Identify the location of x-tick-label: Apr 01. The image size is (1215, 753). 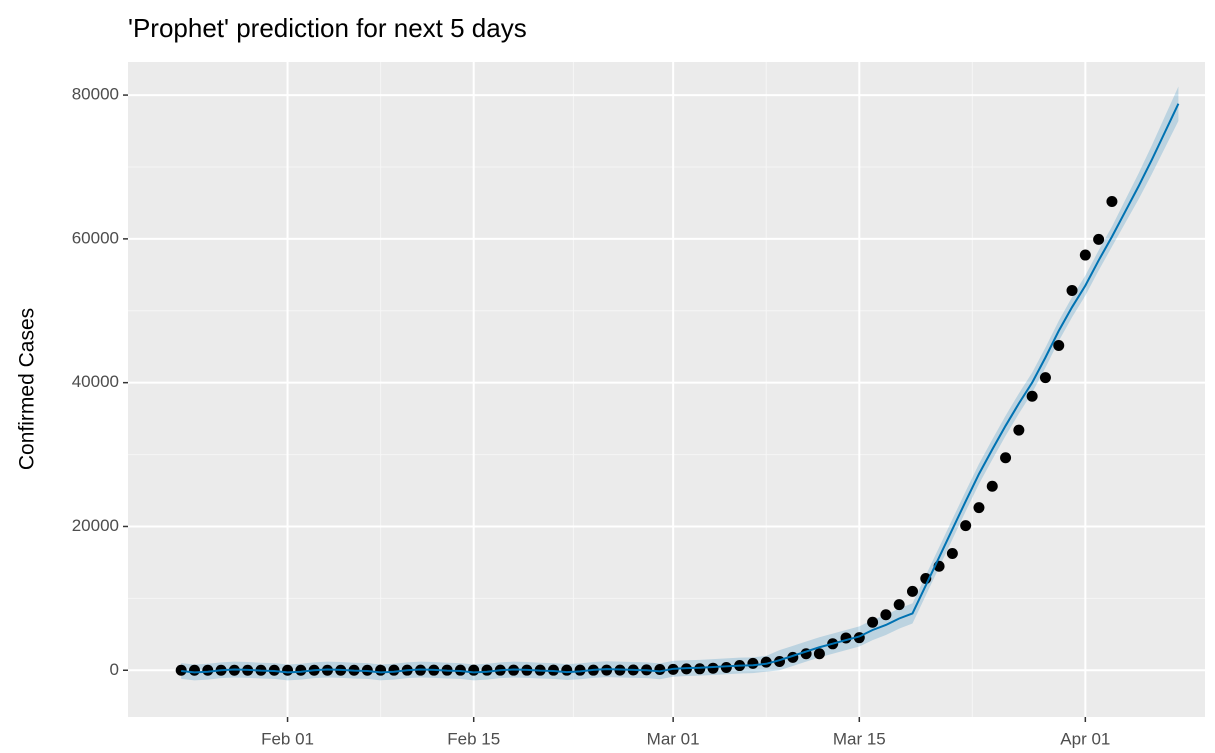
(1085, 738).